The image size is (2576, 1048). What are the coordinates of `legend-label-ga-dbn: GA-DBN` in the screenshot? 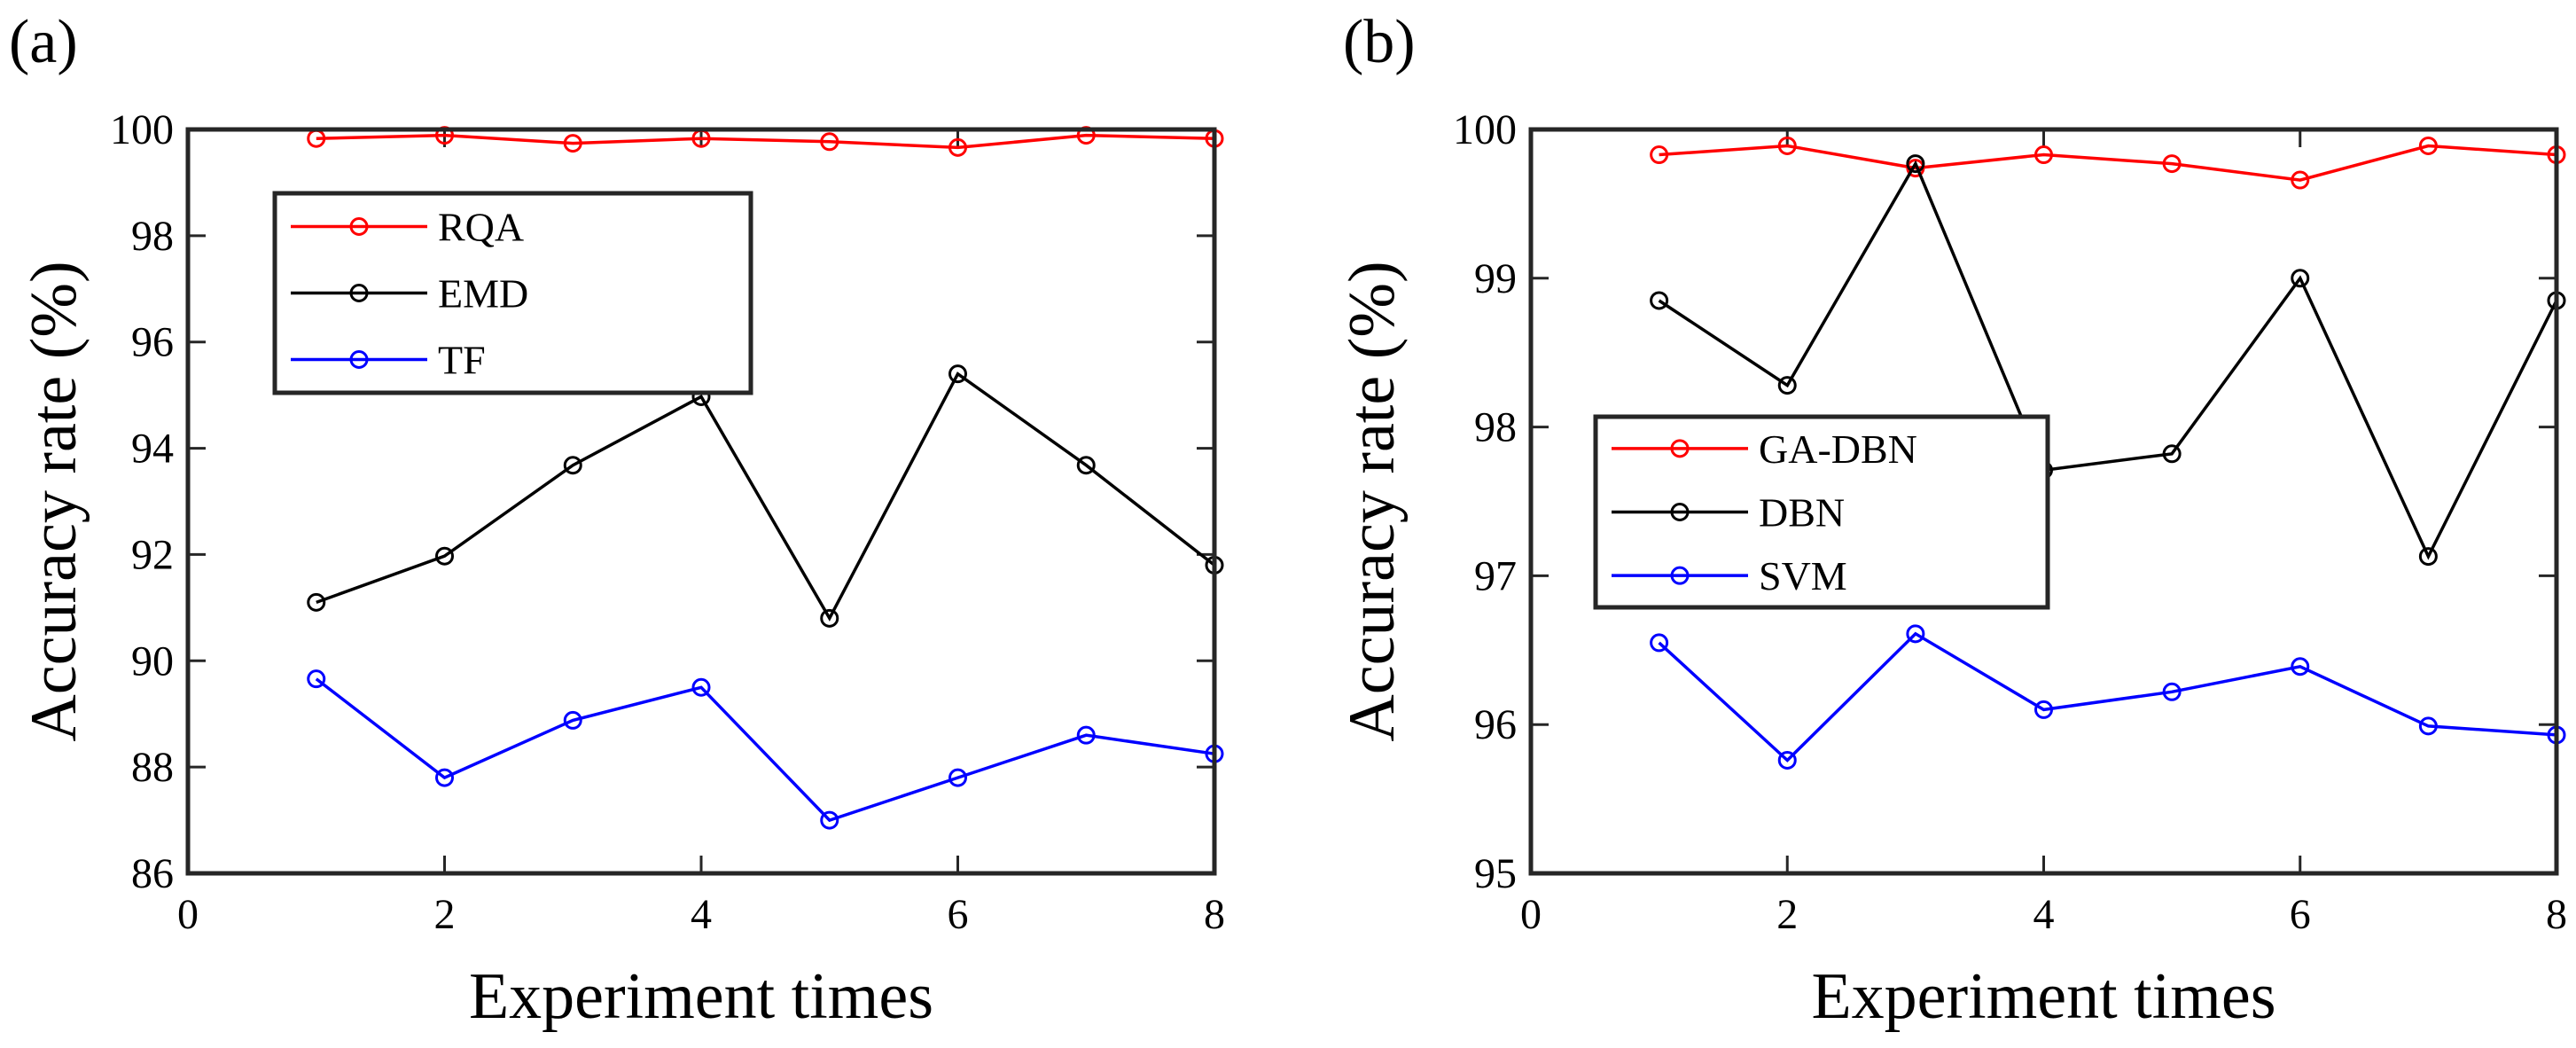 It's located at (1838, 449).